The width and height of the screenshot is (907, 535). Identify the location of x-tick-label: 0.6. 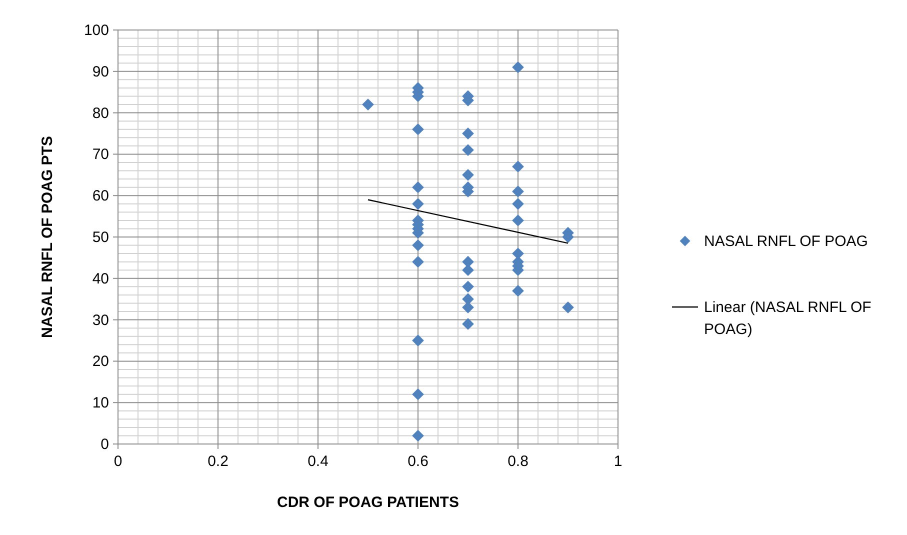
(418, 461).